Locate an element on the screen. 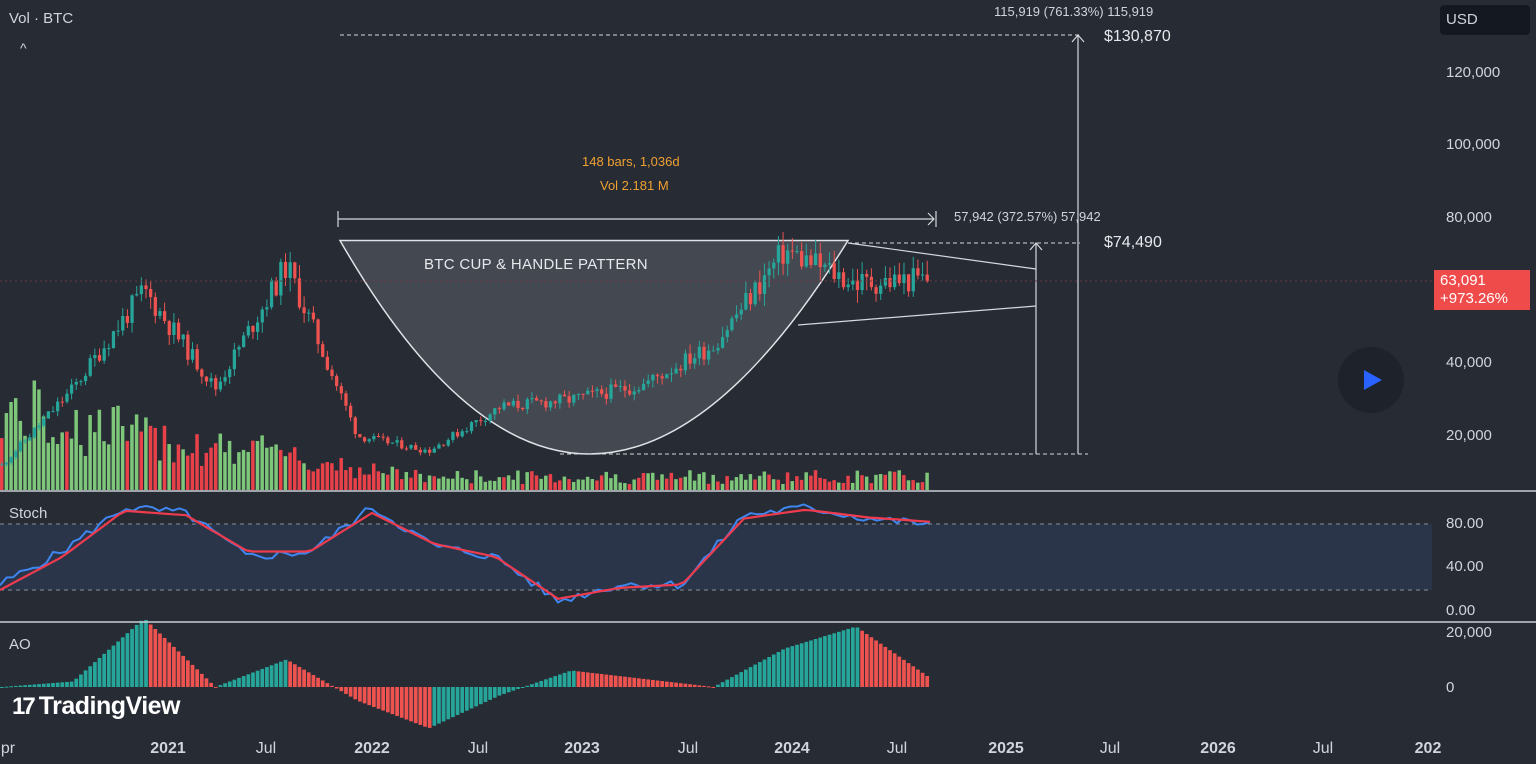 This screenshot has width=1536, height=764. ao-axis-tick: 20,000 is located at coordinates (1469, 632).